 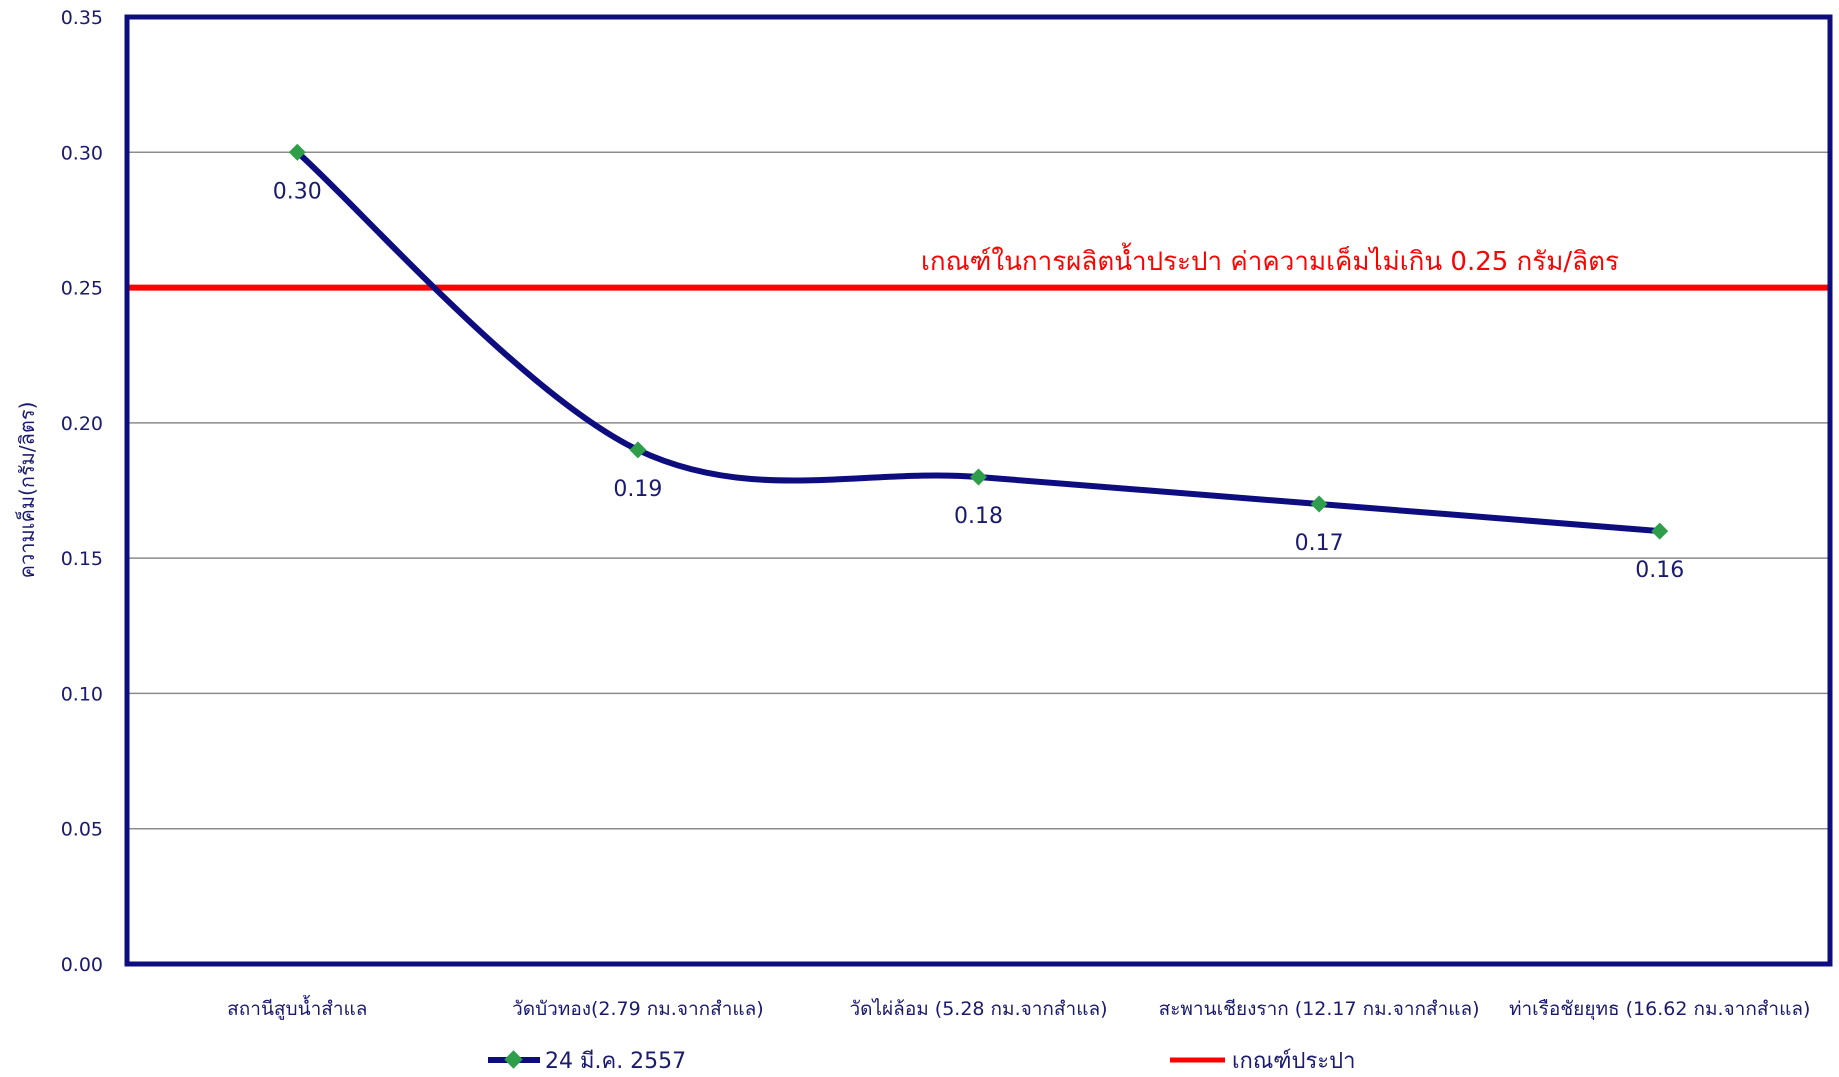 I want to click on data-label: 0.30, so click(x=297, y=191).